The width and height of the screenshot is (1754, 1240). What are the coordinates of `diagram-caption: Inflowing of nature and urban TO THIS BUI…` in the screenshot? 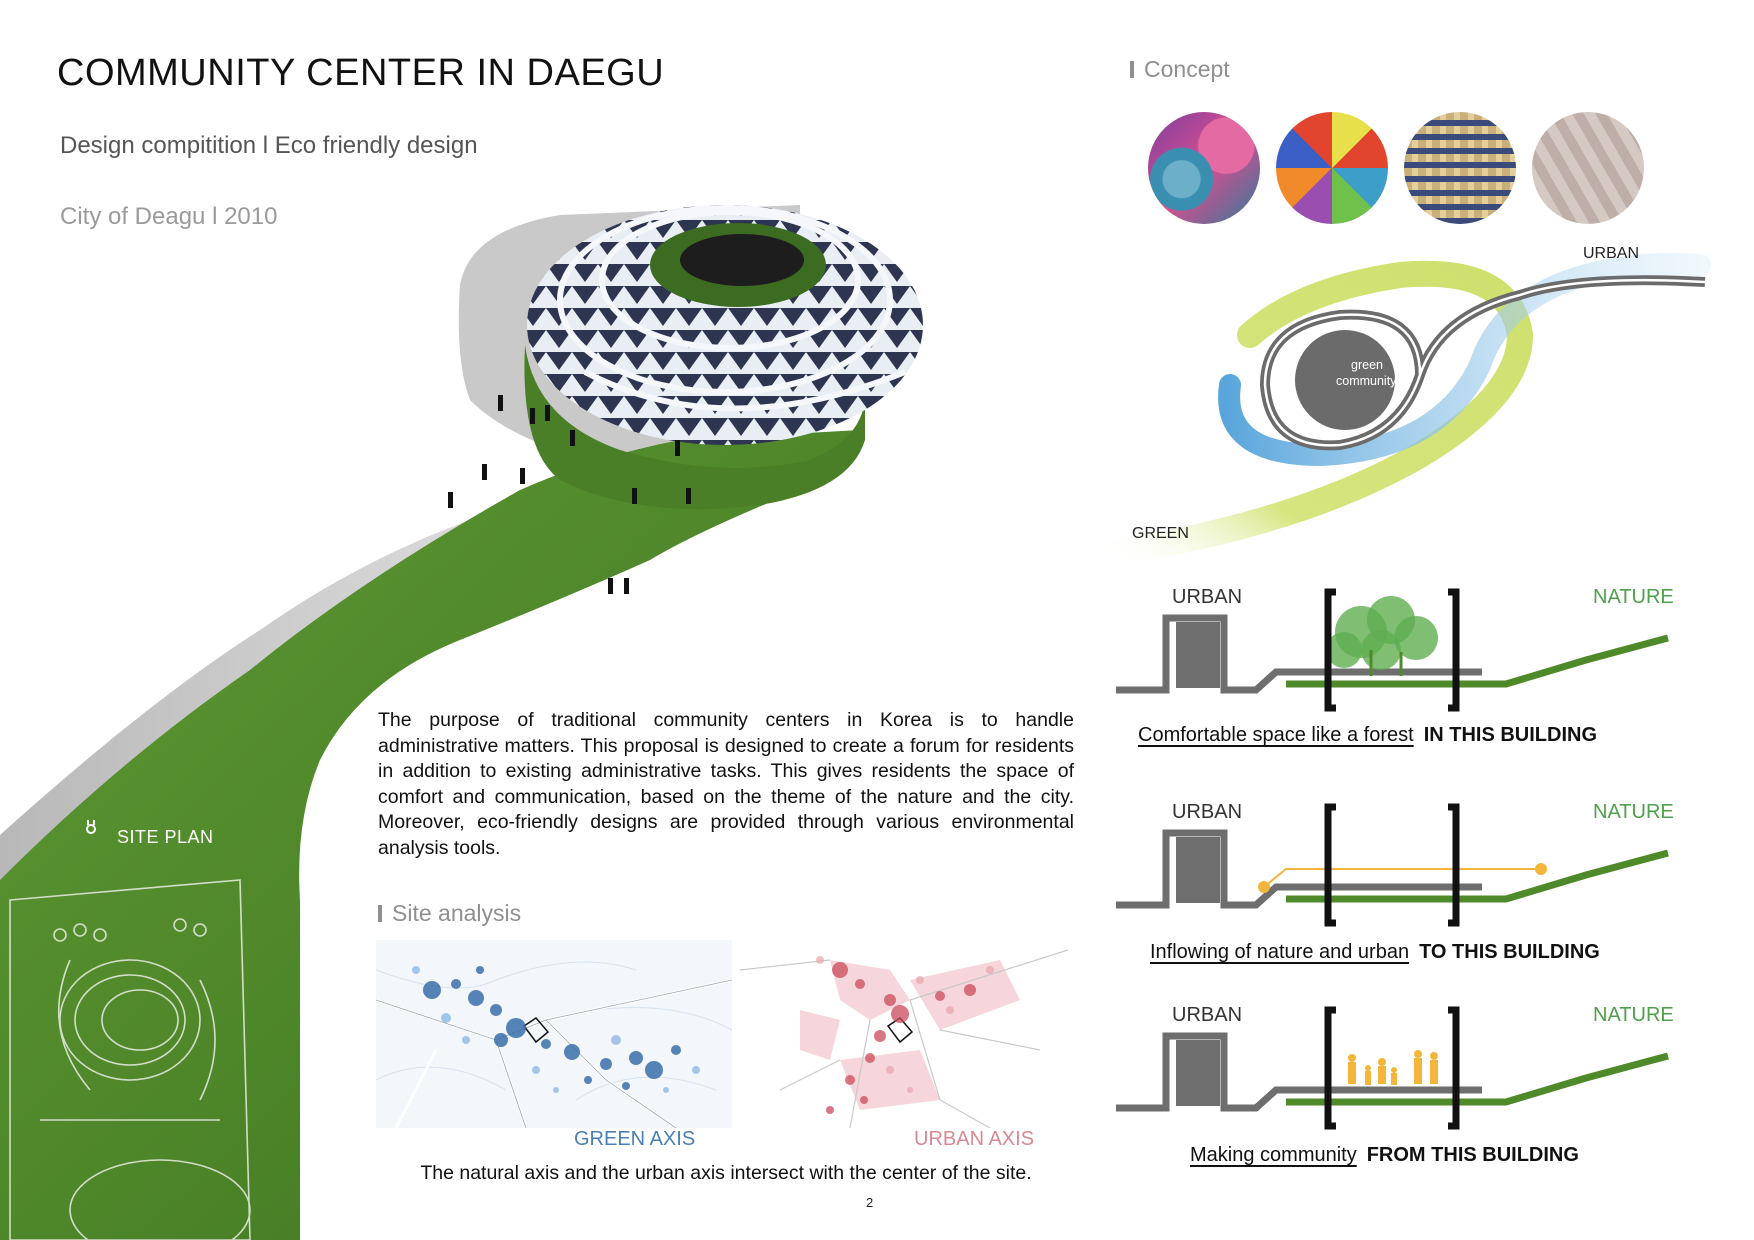 It's located at (1375, 952).